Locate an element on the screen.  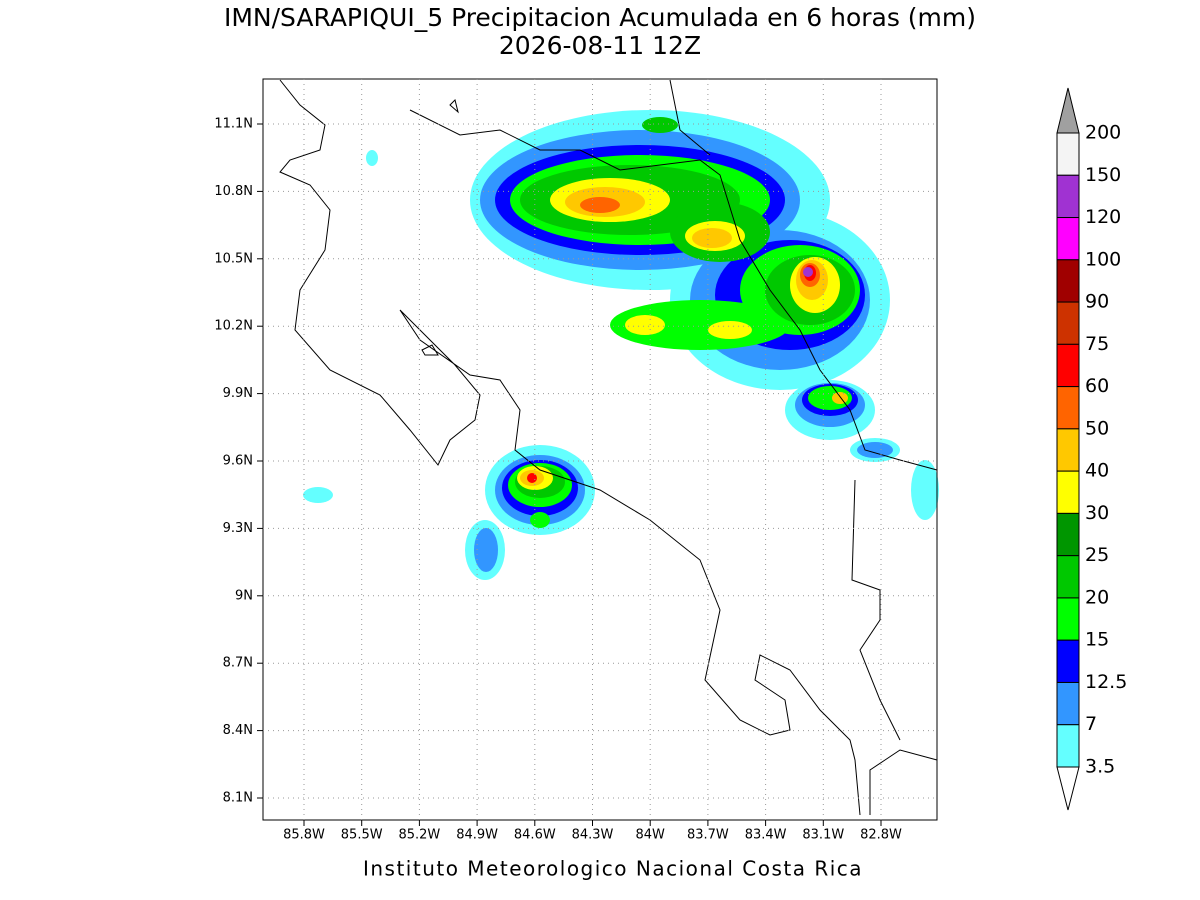
colorbar-label: 7 is located at coordinates (1091, 724).